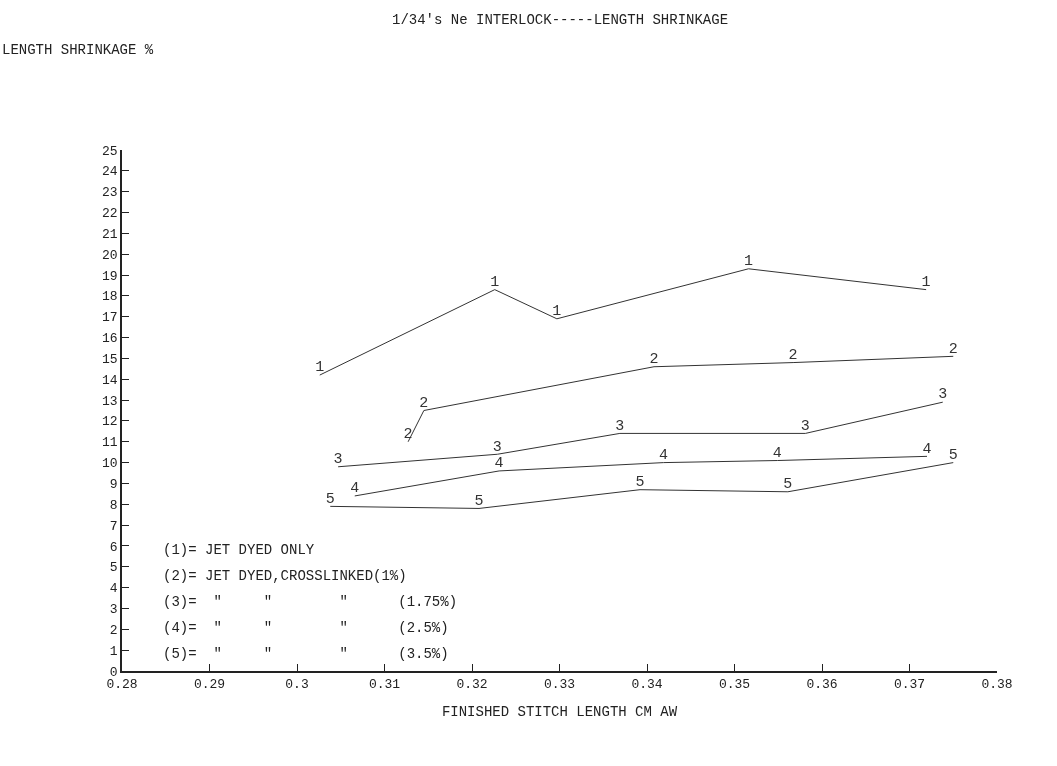 The image size is (1057, 766). I want to click on y-tick-label: 1, so click(113, 651).